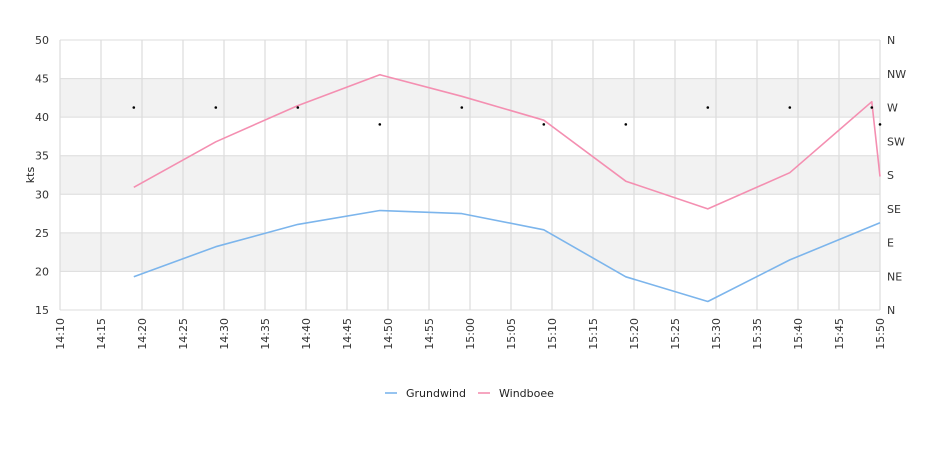  I want to click on x-tick-label: 15:35, so click(757, 334).